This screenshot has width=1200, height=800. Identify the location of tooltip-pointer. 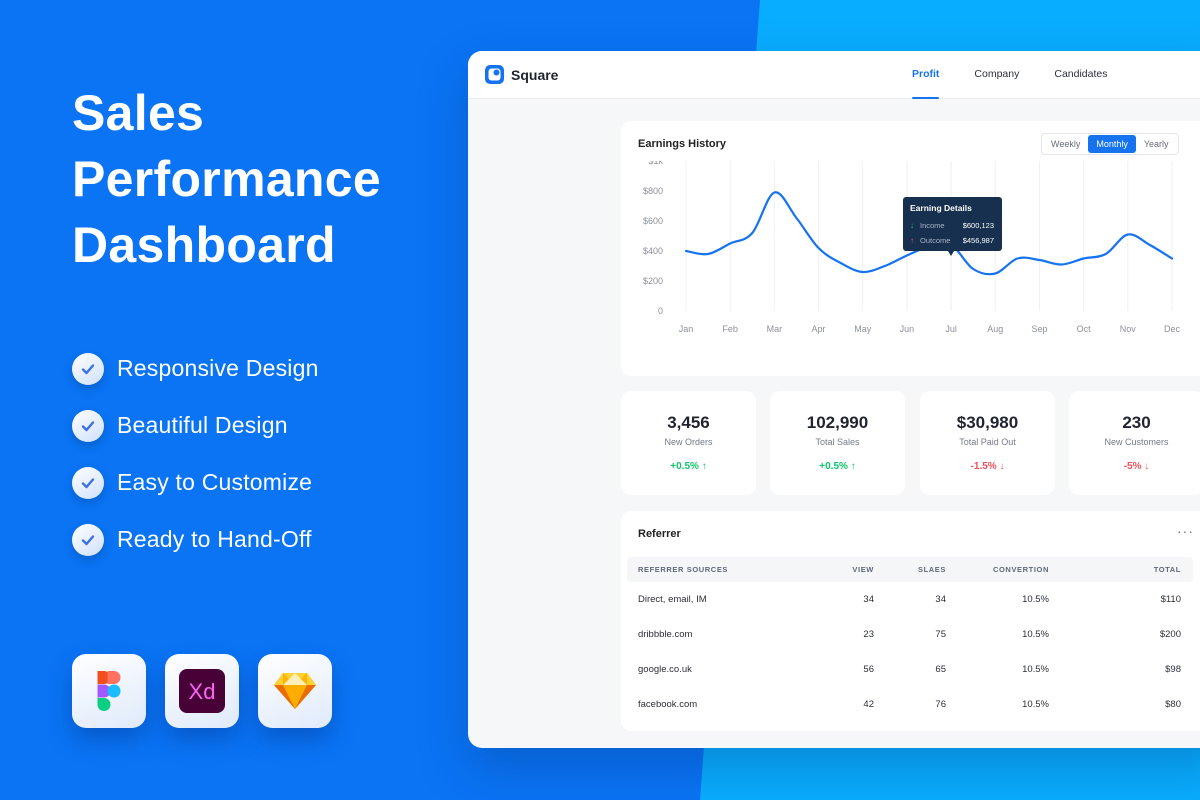
(951, 253).